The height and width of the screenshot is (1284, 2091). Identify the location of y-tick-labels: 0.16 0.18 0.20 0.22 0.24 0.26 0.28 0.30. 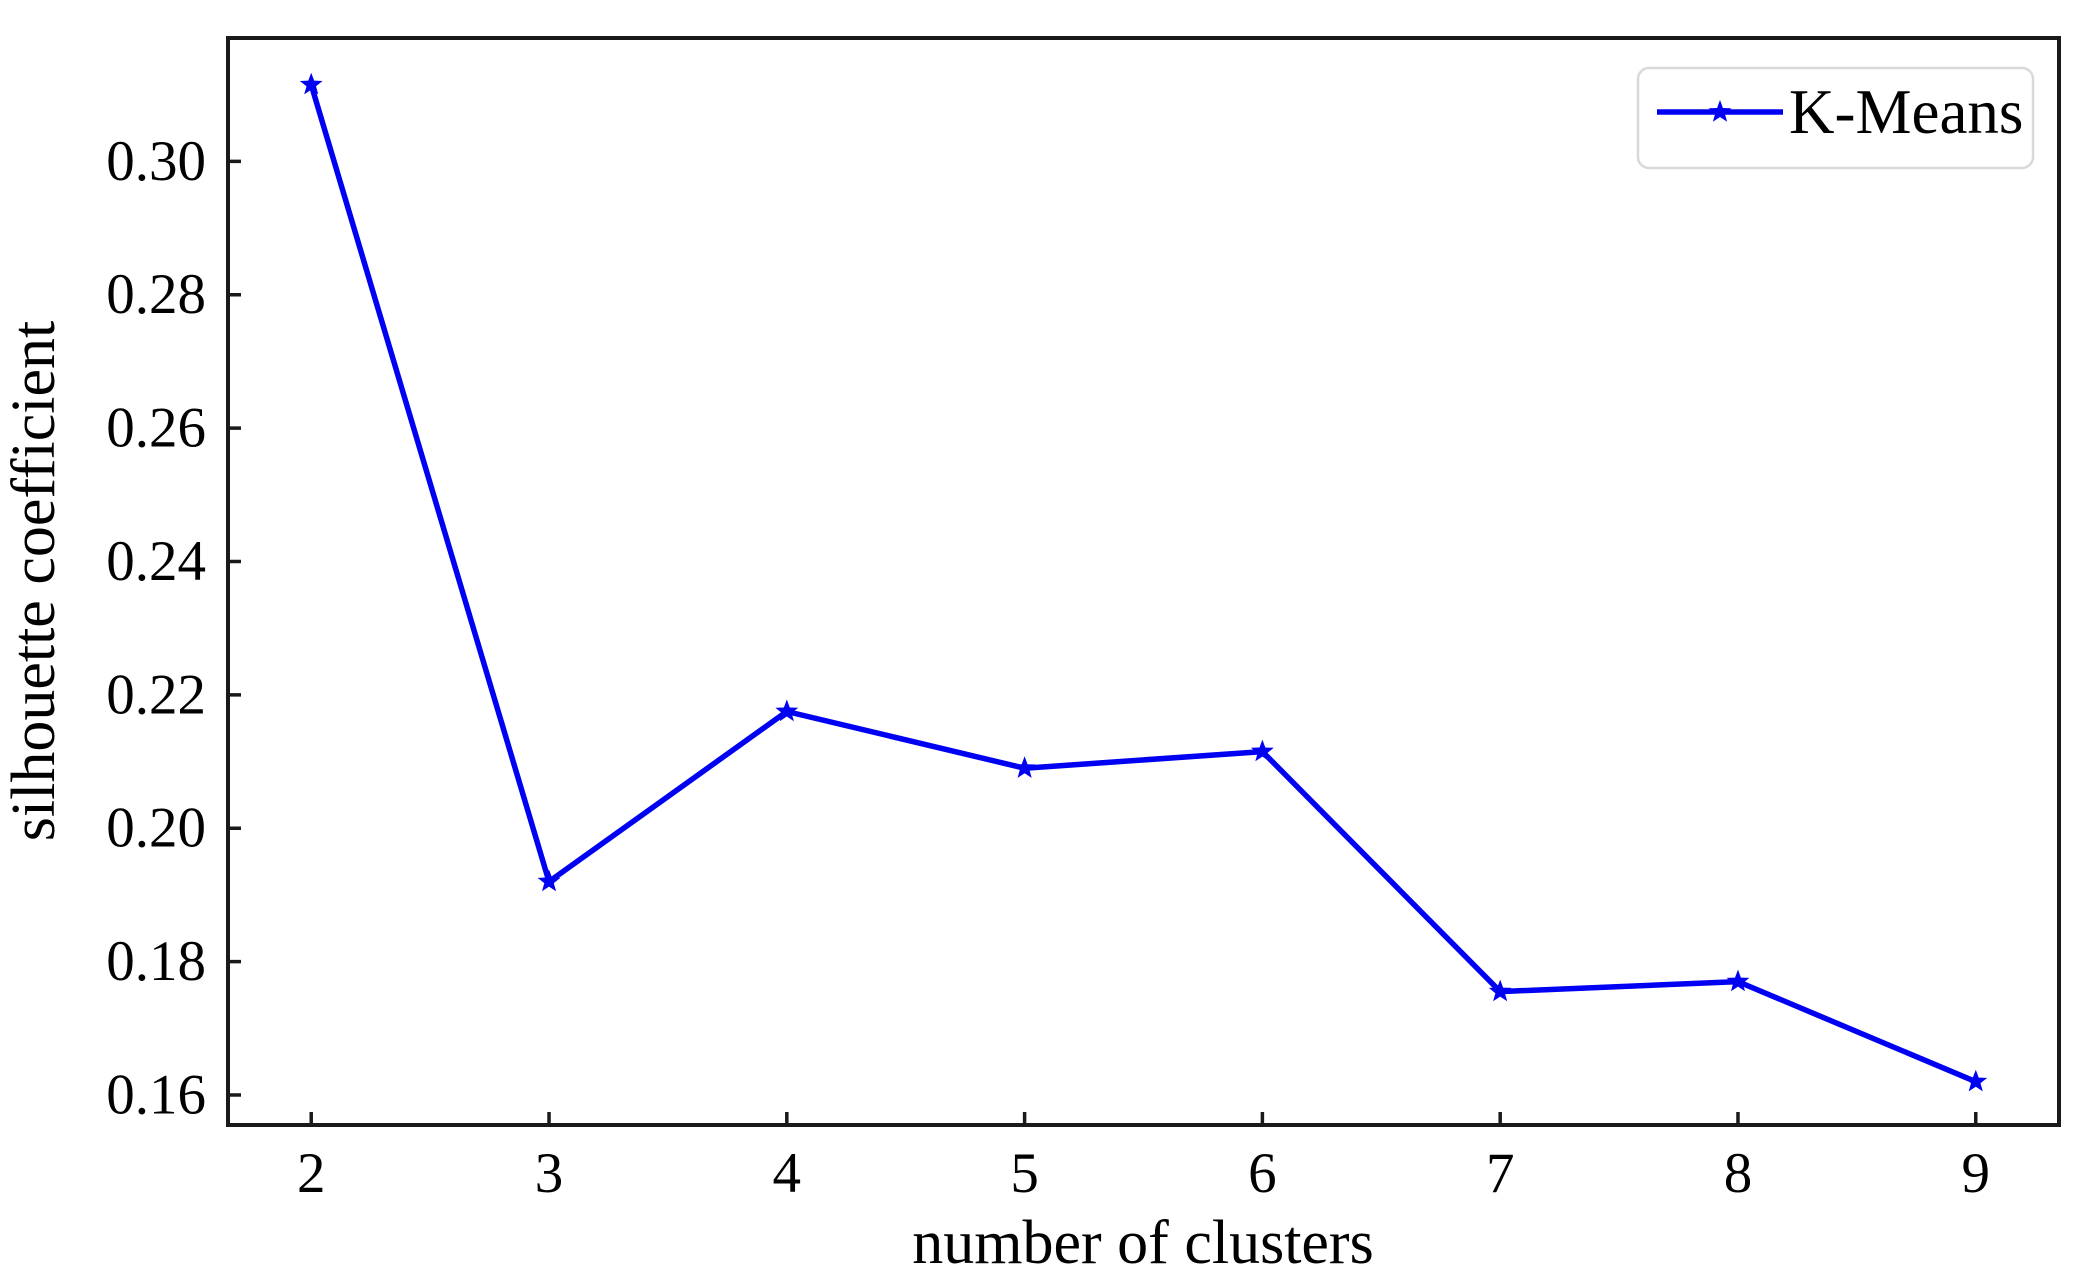
(156, 628).